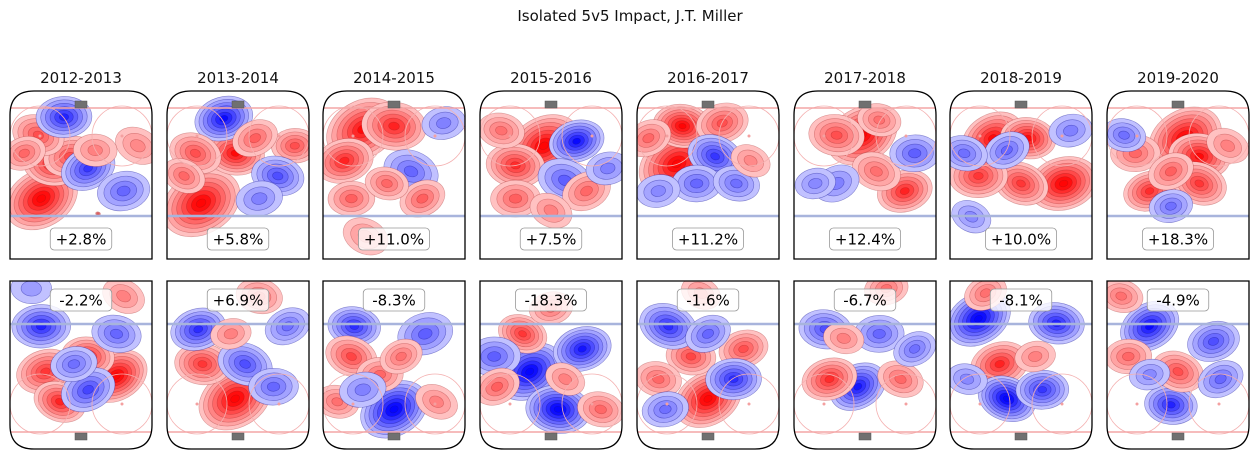 Image resolution: width=1260 pixels, height=459 pixels. Describe the element at coordinates (1021, 78) in the screenshot. I see `season-title: 2018-2019` at that location.